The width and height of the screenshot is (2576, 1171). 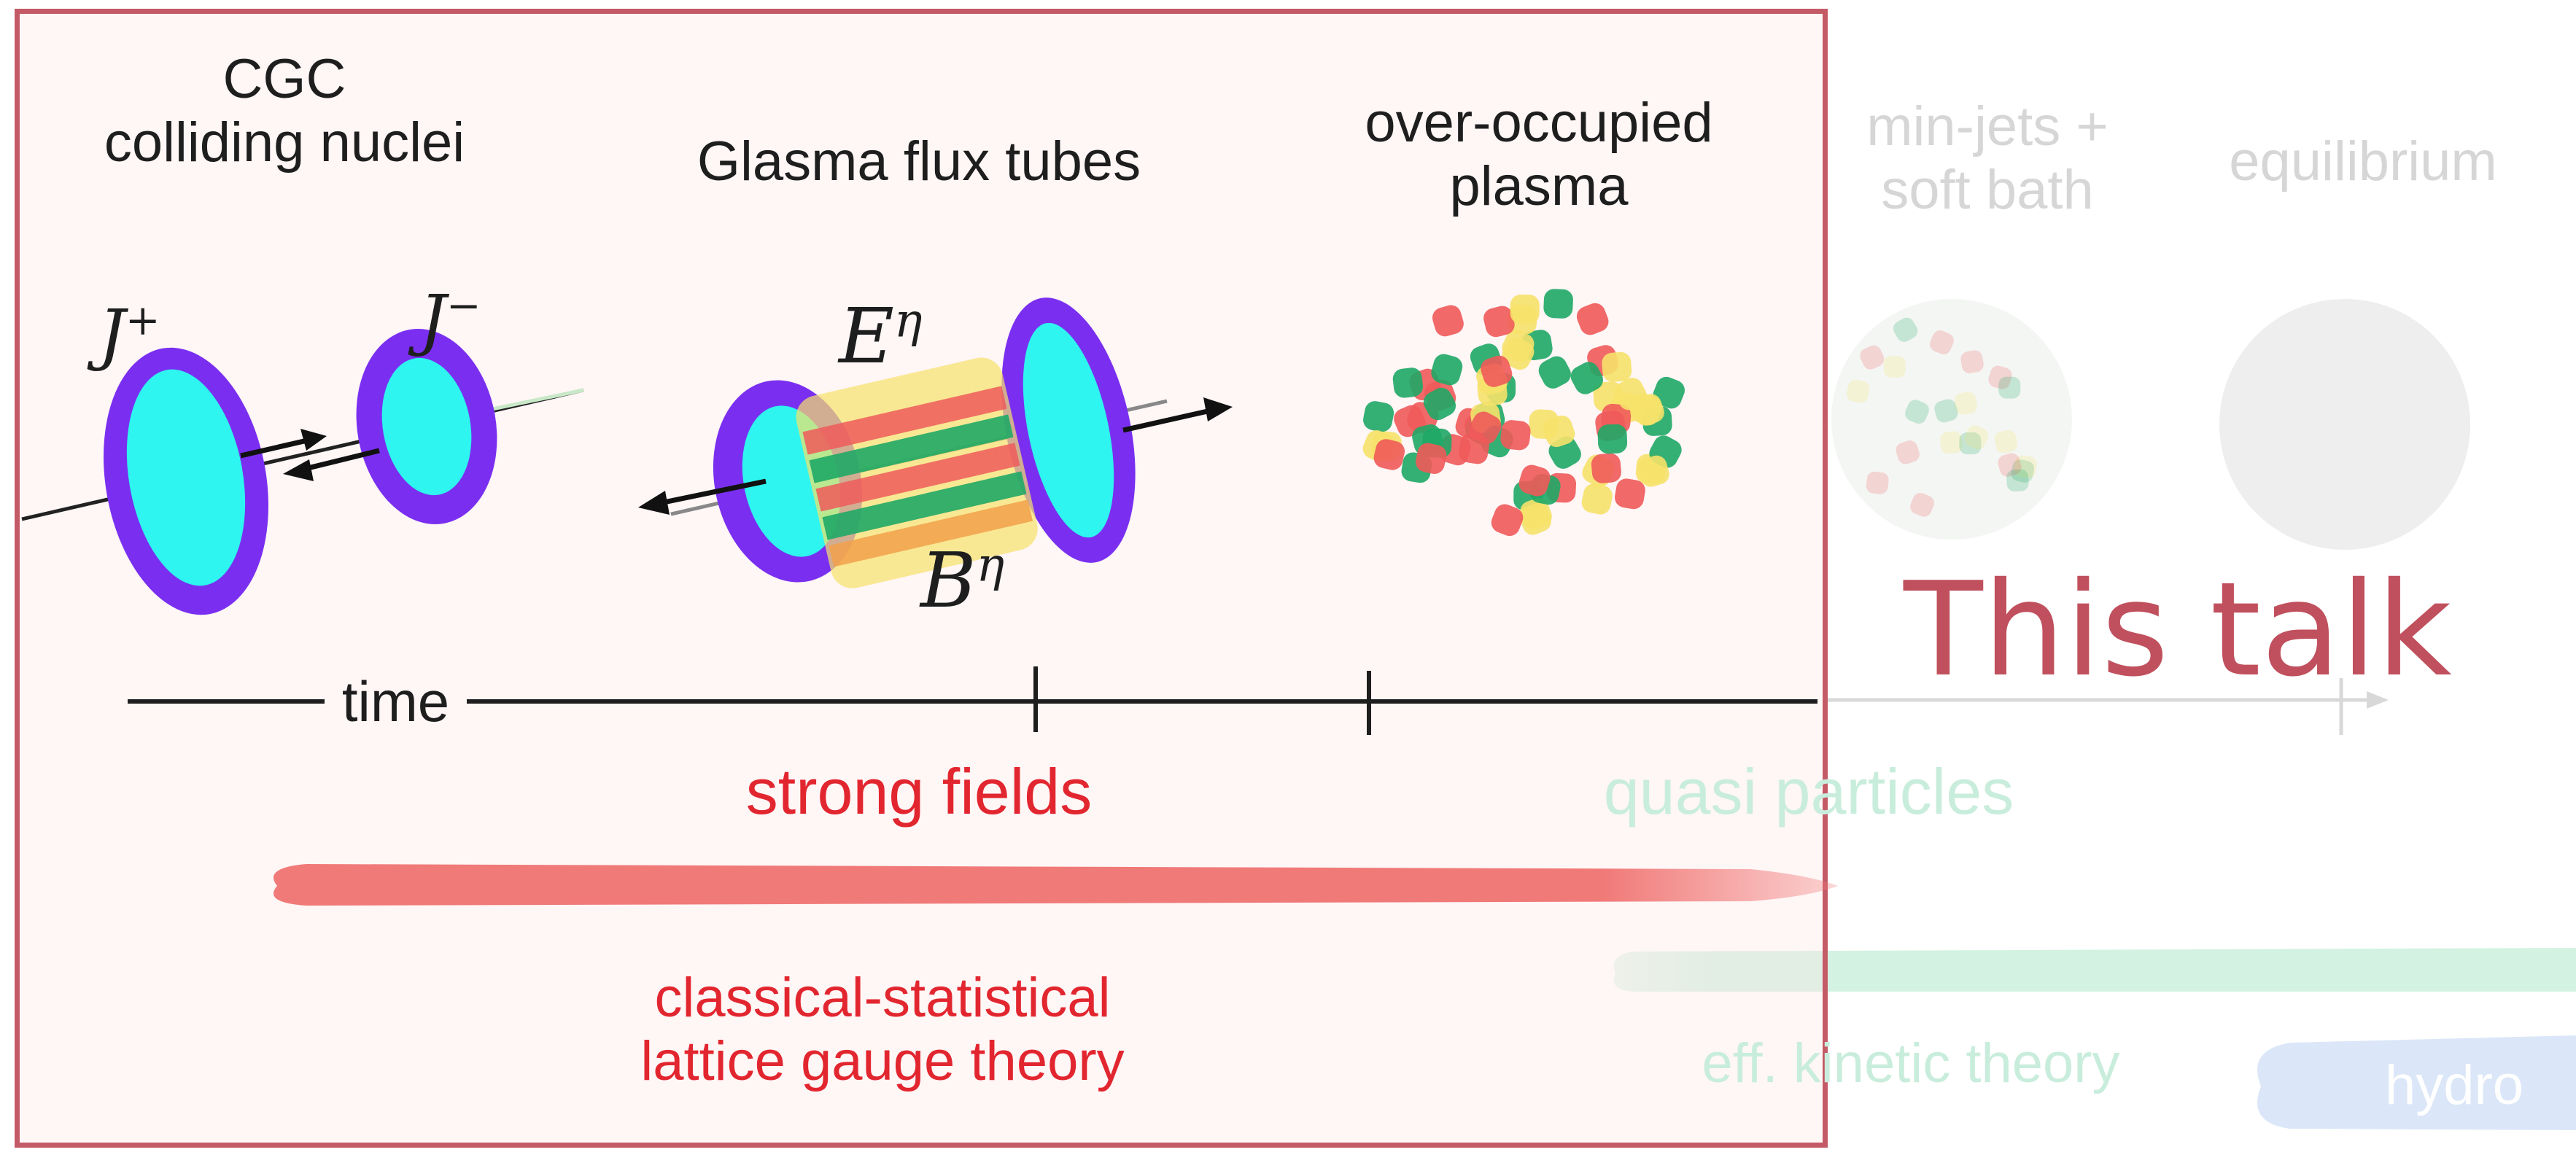 I want to click on hydro-band, so click(x=2417, y=1082).